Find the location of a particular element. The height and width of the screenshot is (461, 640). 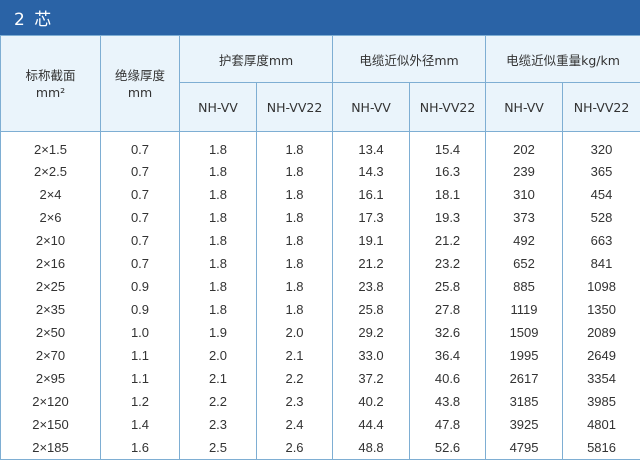

cell-diameter-nh-vv: 37.2 is located at coordinates (371, 378).